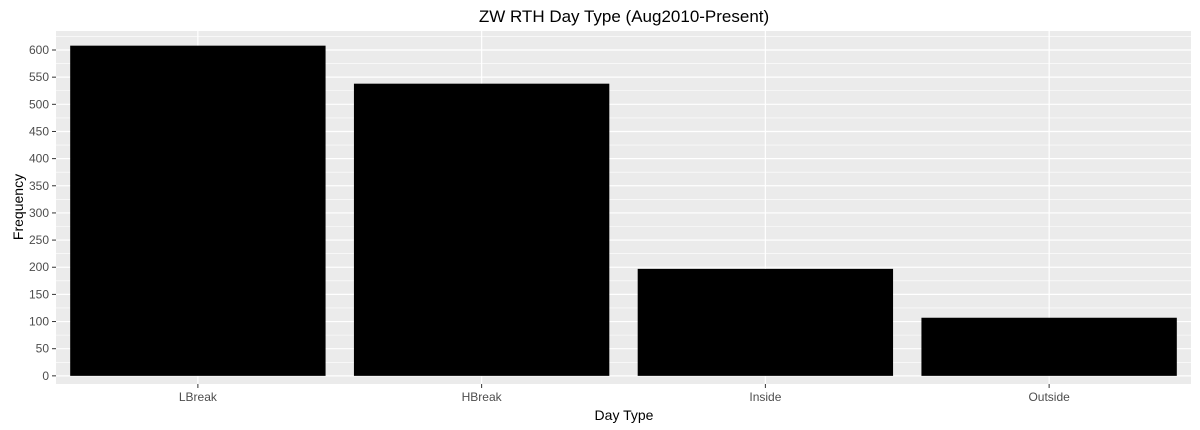  What do you see at coordinates (39, 159) in the screenshot?
I see `y-tick-label: 400` at bounding box center [39, 159].